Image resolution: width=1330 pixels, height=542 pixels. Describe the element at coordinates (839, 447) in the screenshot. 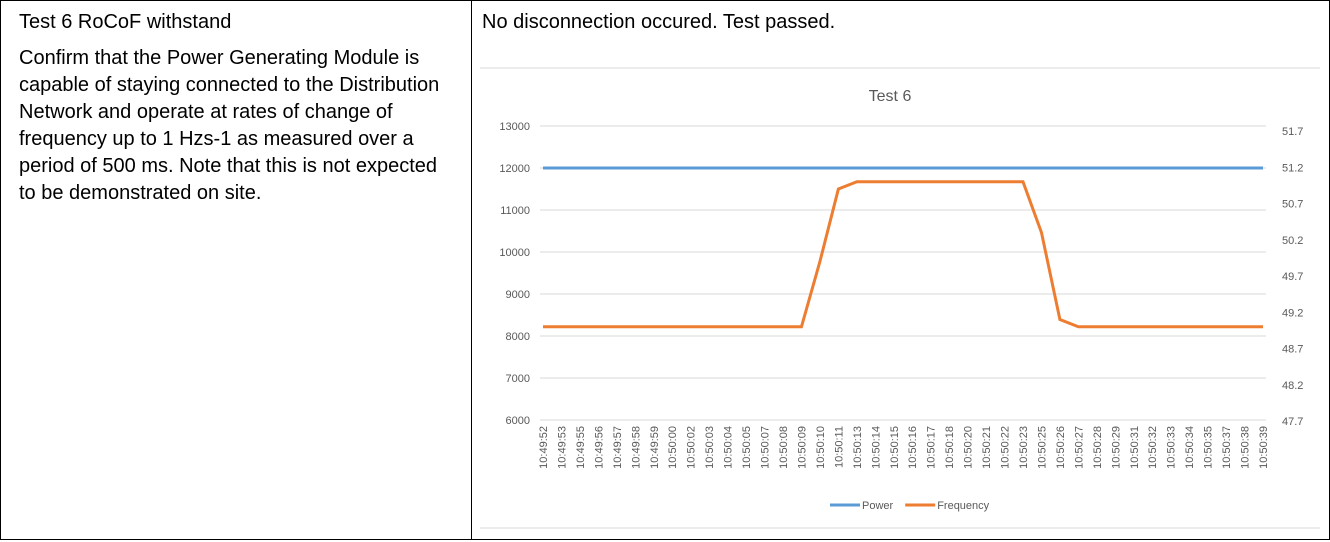

I see `x-tick-label: 10:50:11` at that location.